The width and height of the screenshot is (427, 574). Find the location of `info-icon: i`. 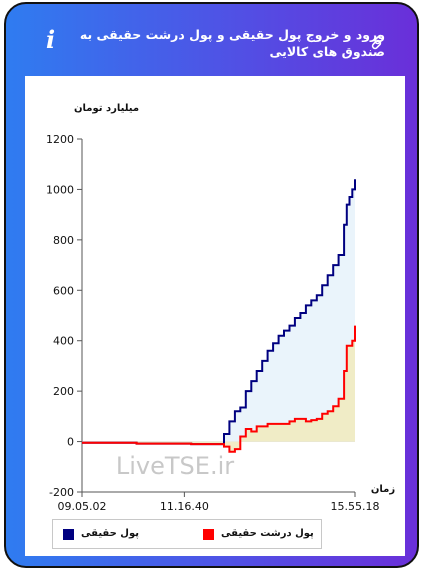

info-icon: i is located at coordinates (51, 39).